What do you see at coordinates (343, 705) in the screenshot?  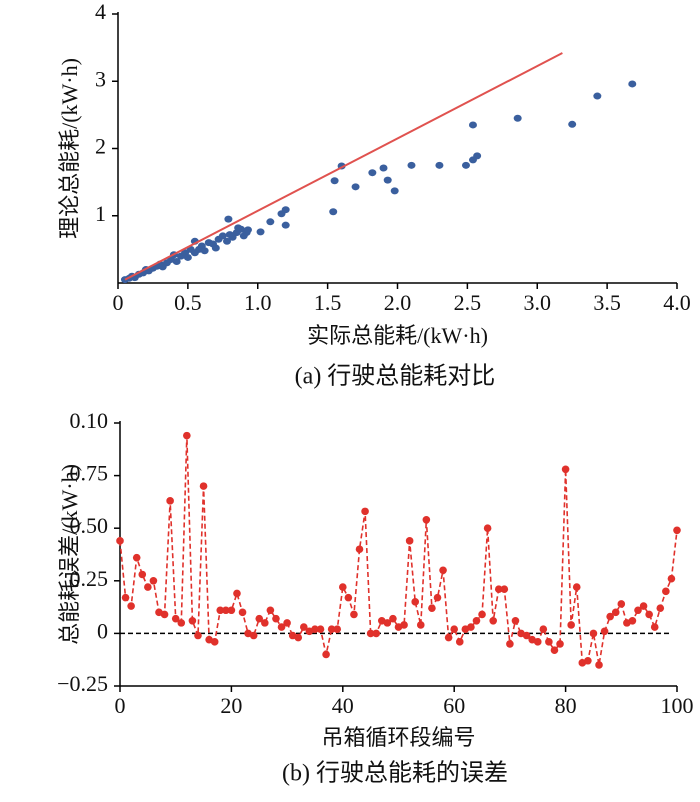 I see `x-tick-label: 40` at bounding box center [343, 705].